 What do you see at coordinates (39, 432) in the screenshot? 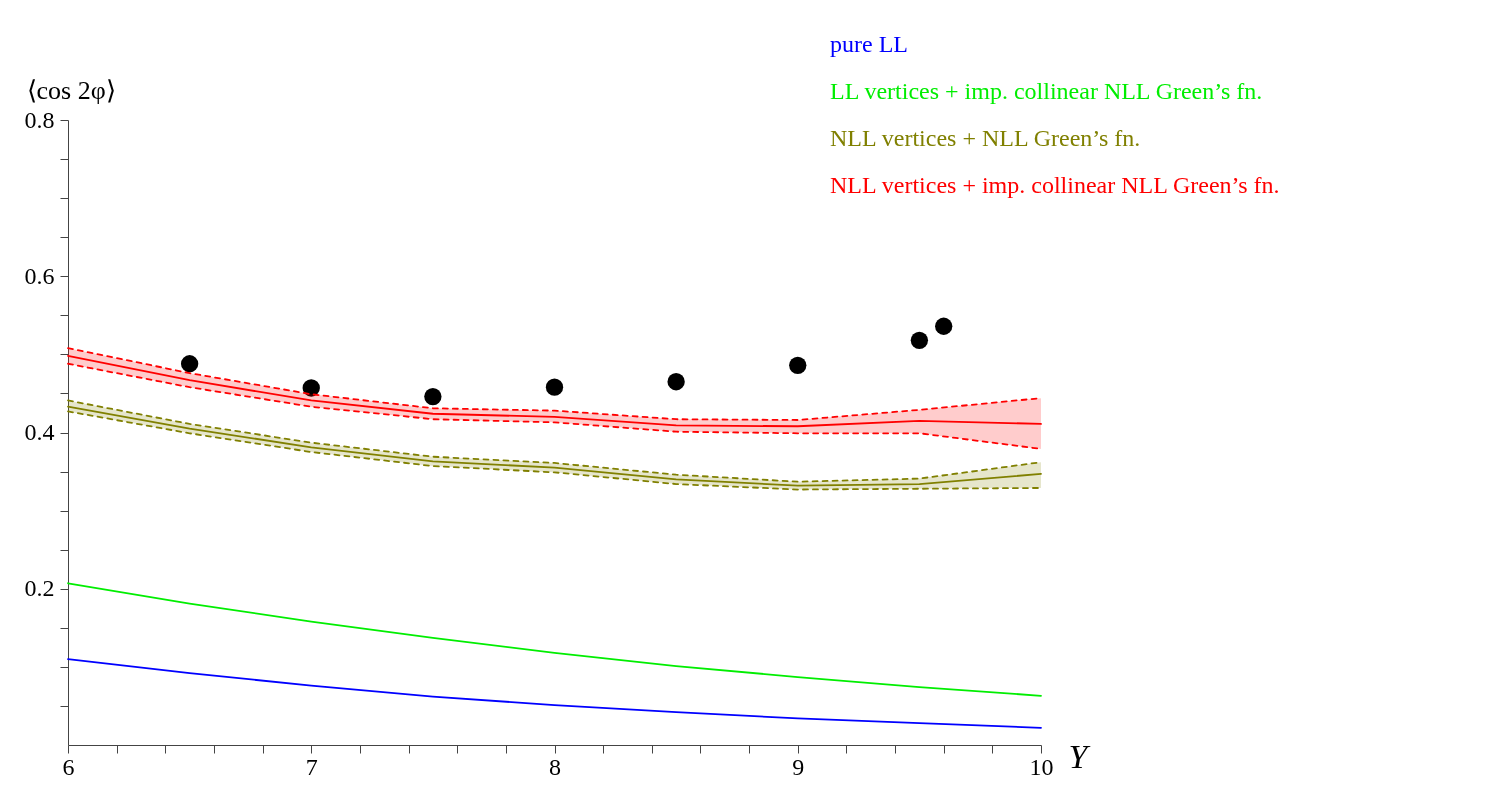
I see `y-tick-label: 0.4` at bounding box center [39, 432].